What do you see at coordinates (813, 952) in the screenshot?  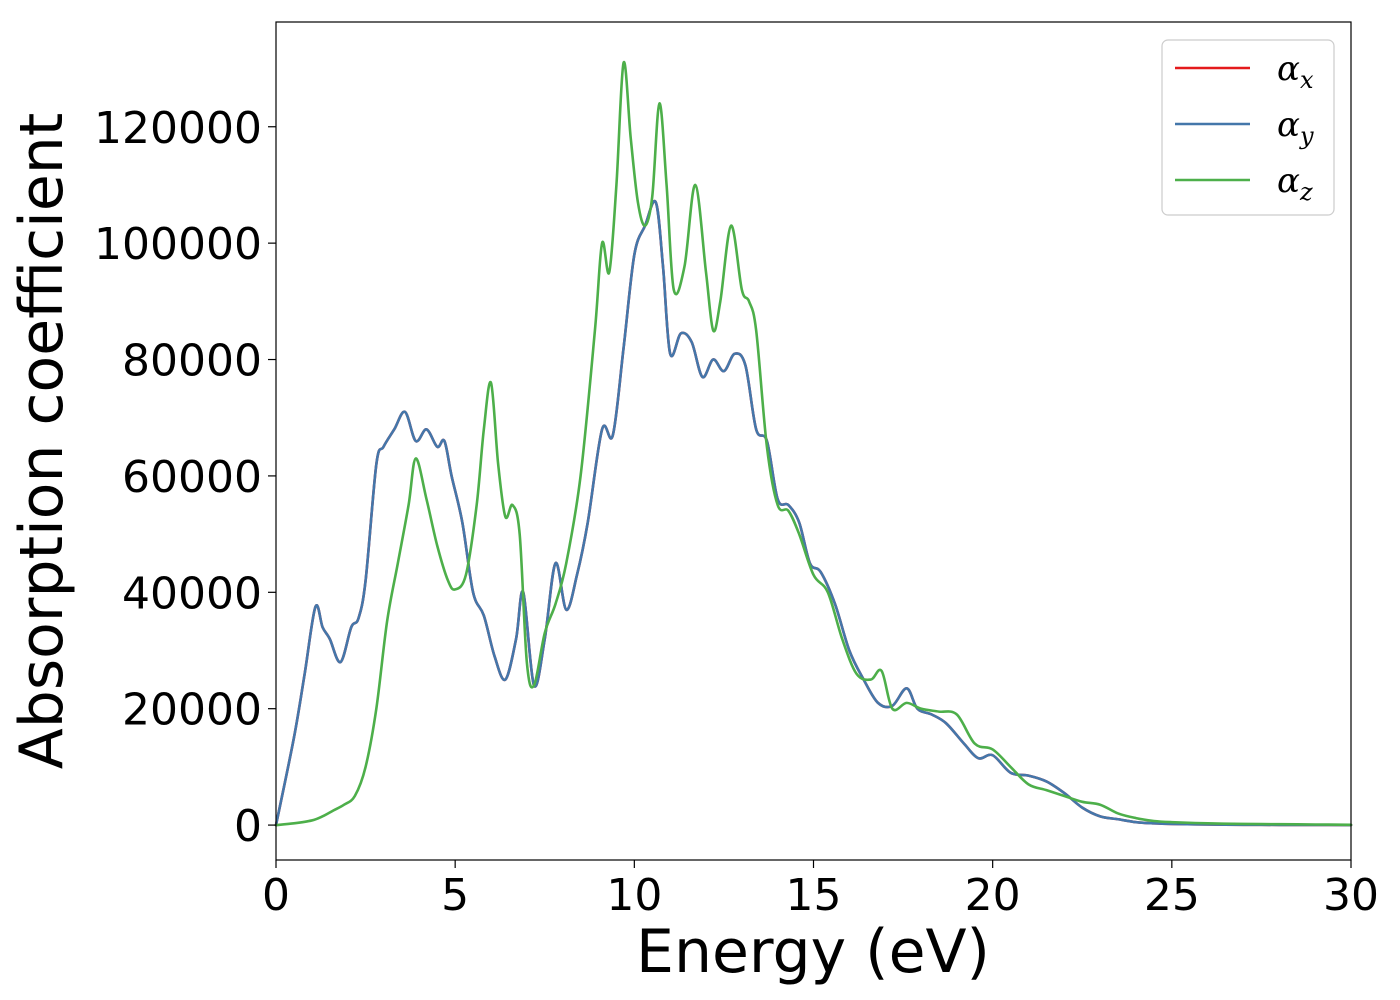 I see `x-axis-title: Energy (eV)` at bounding box center [813, 952].